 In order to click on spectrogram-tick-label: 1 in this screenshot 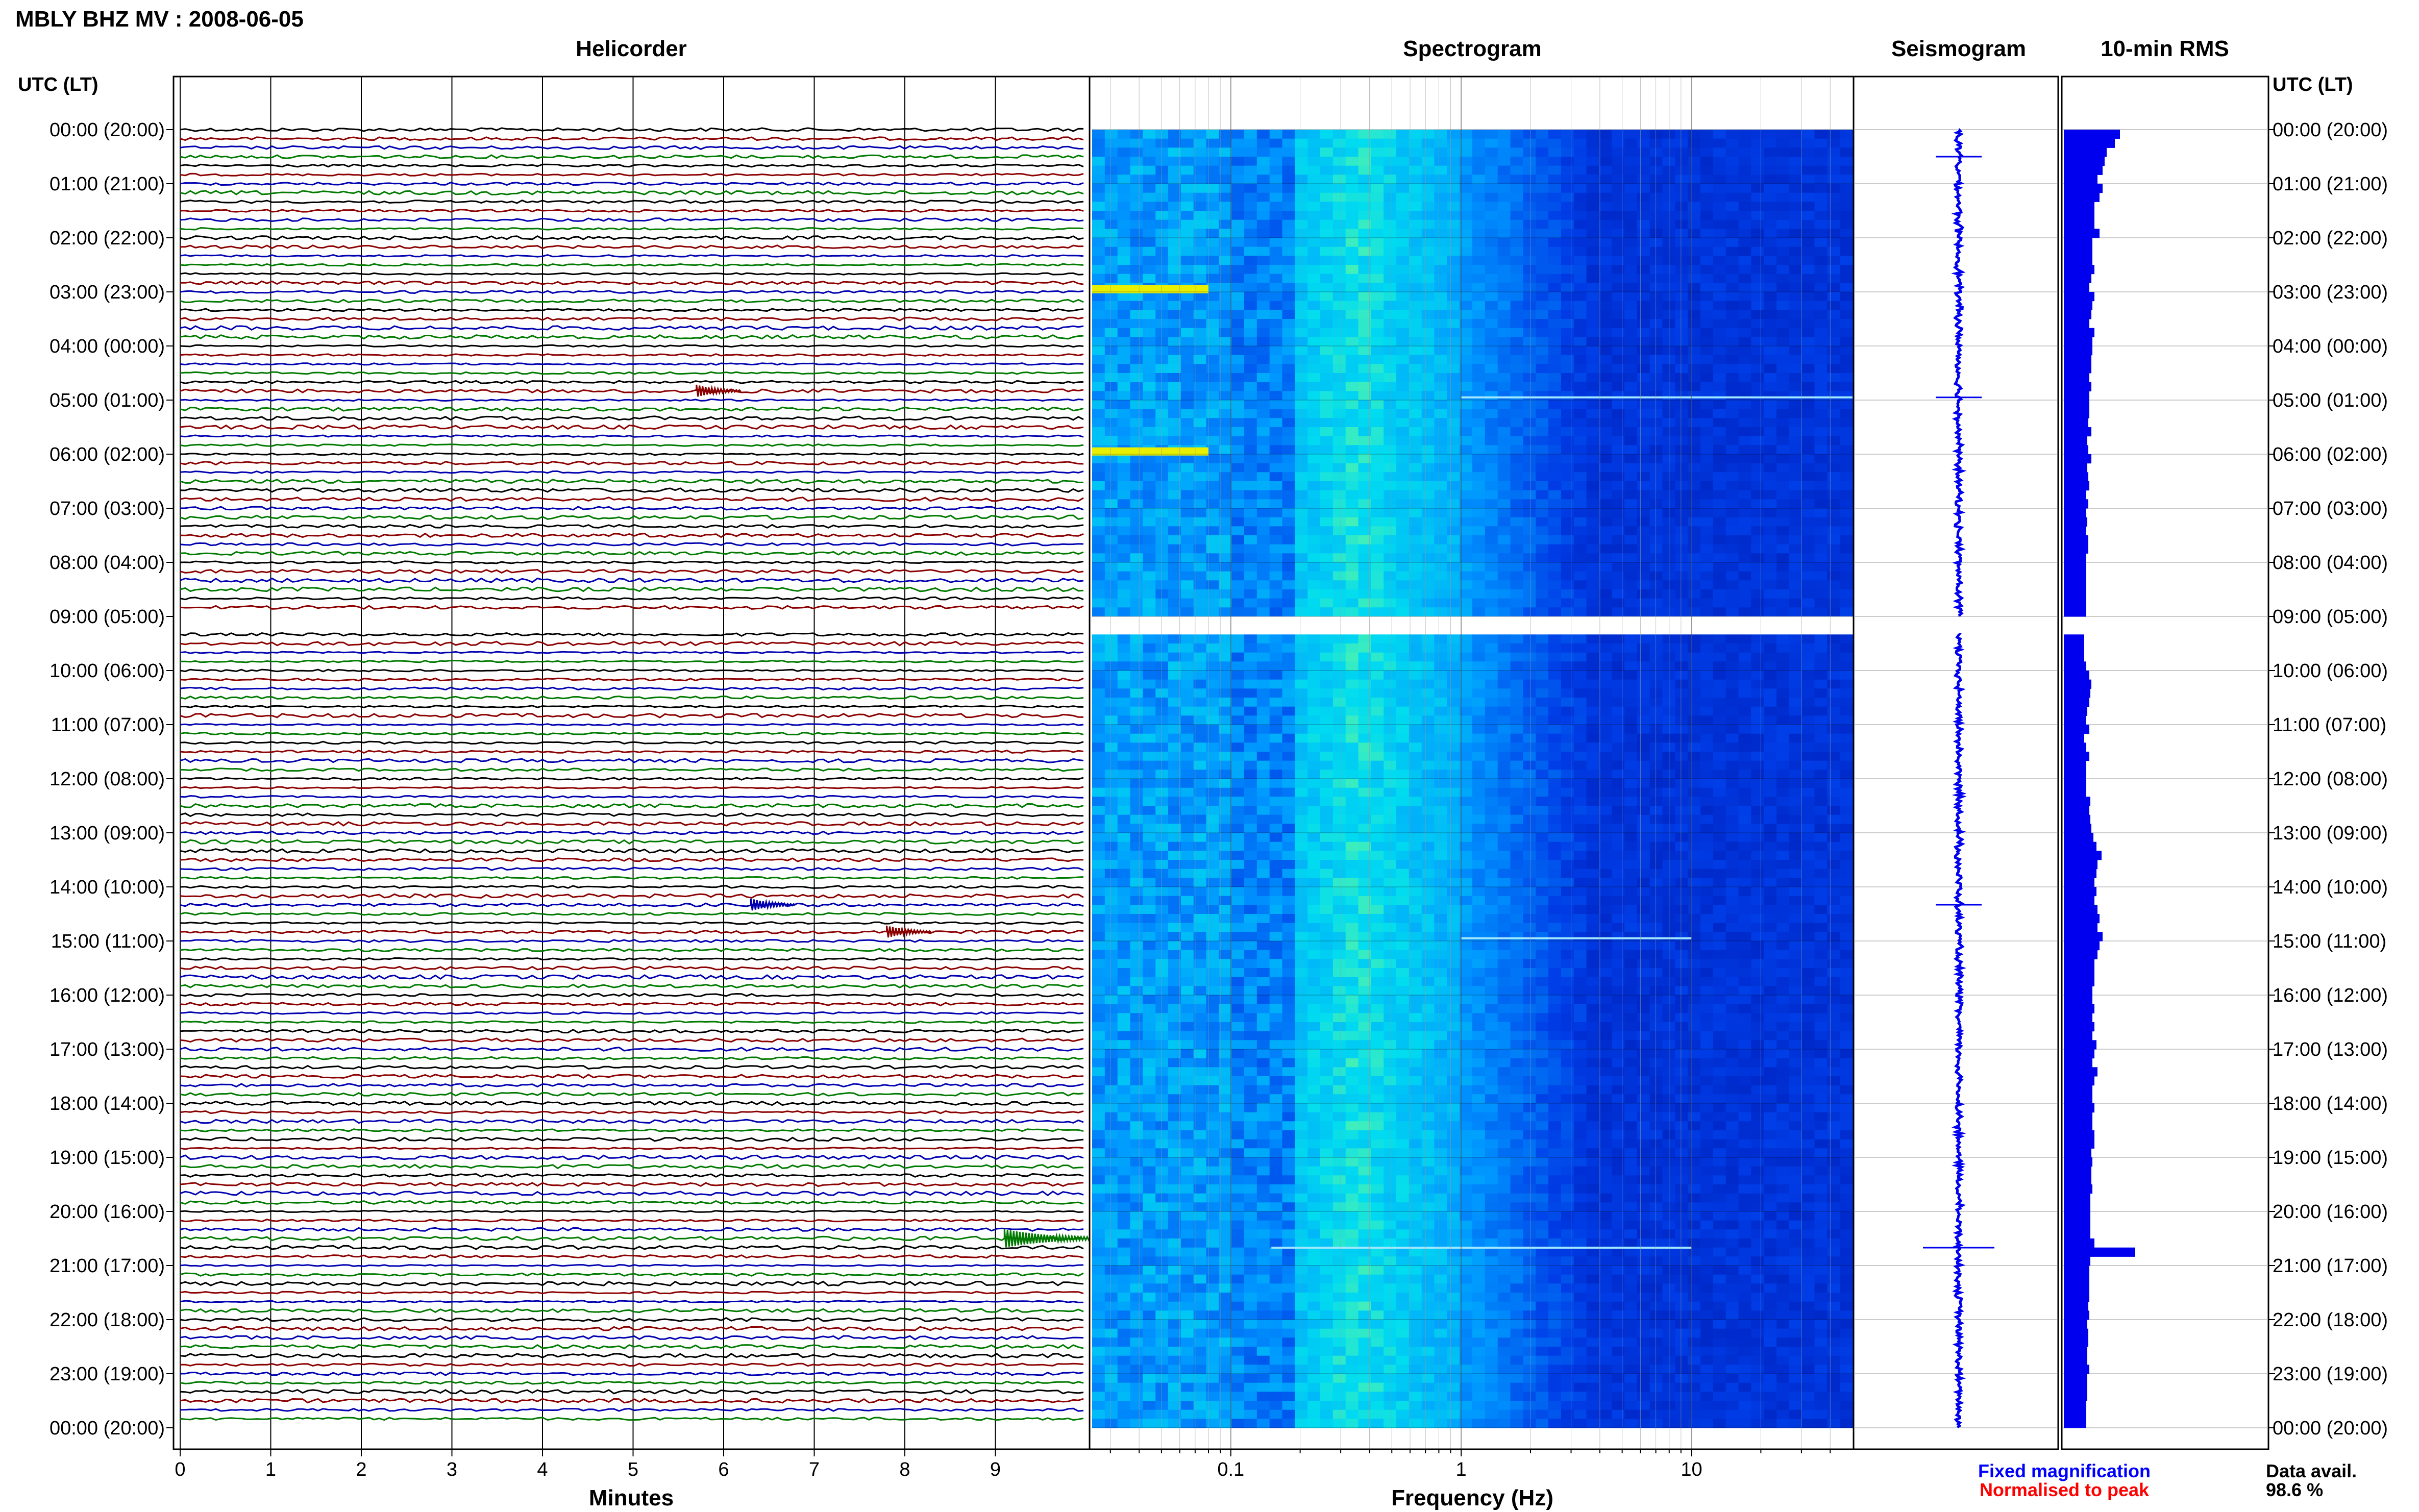, I will do `click(1461, 1469)`.